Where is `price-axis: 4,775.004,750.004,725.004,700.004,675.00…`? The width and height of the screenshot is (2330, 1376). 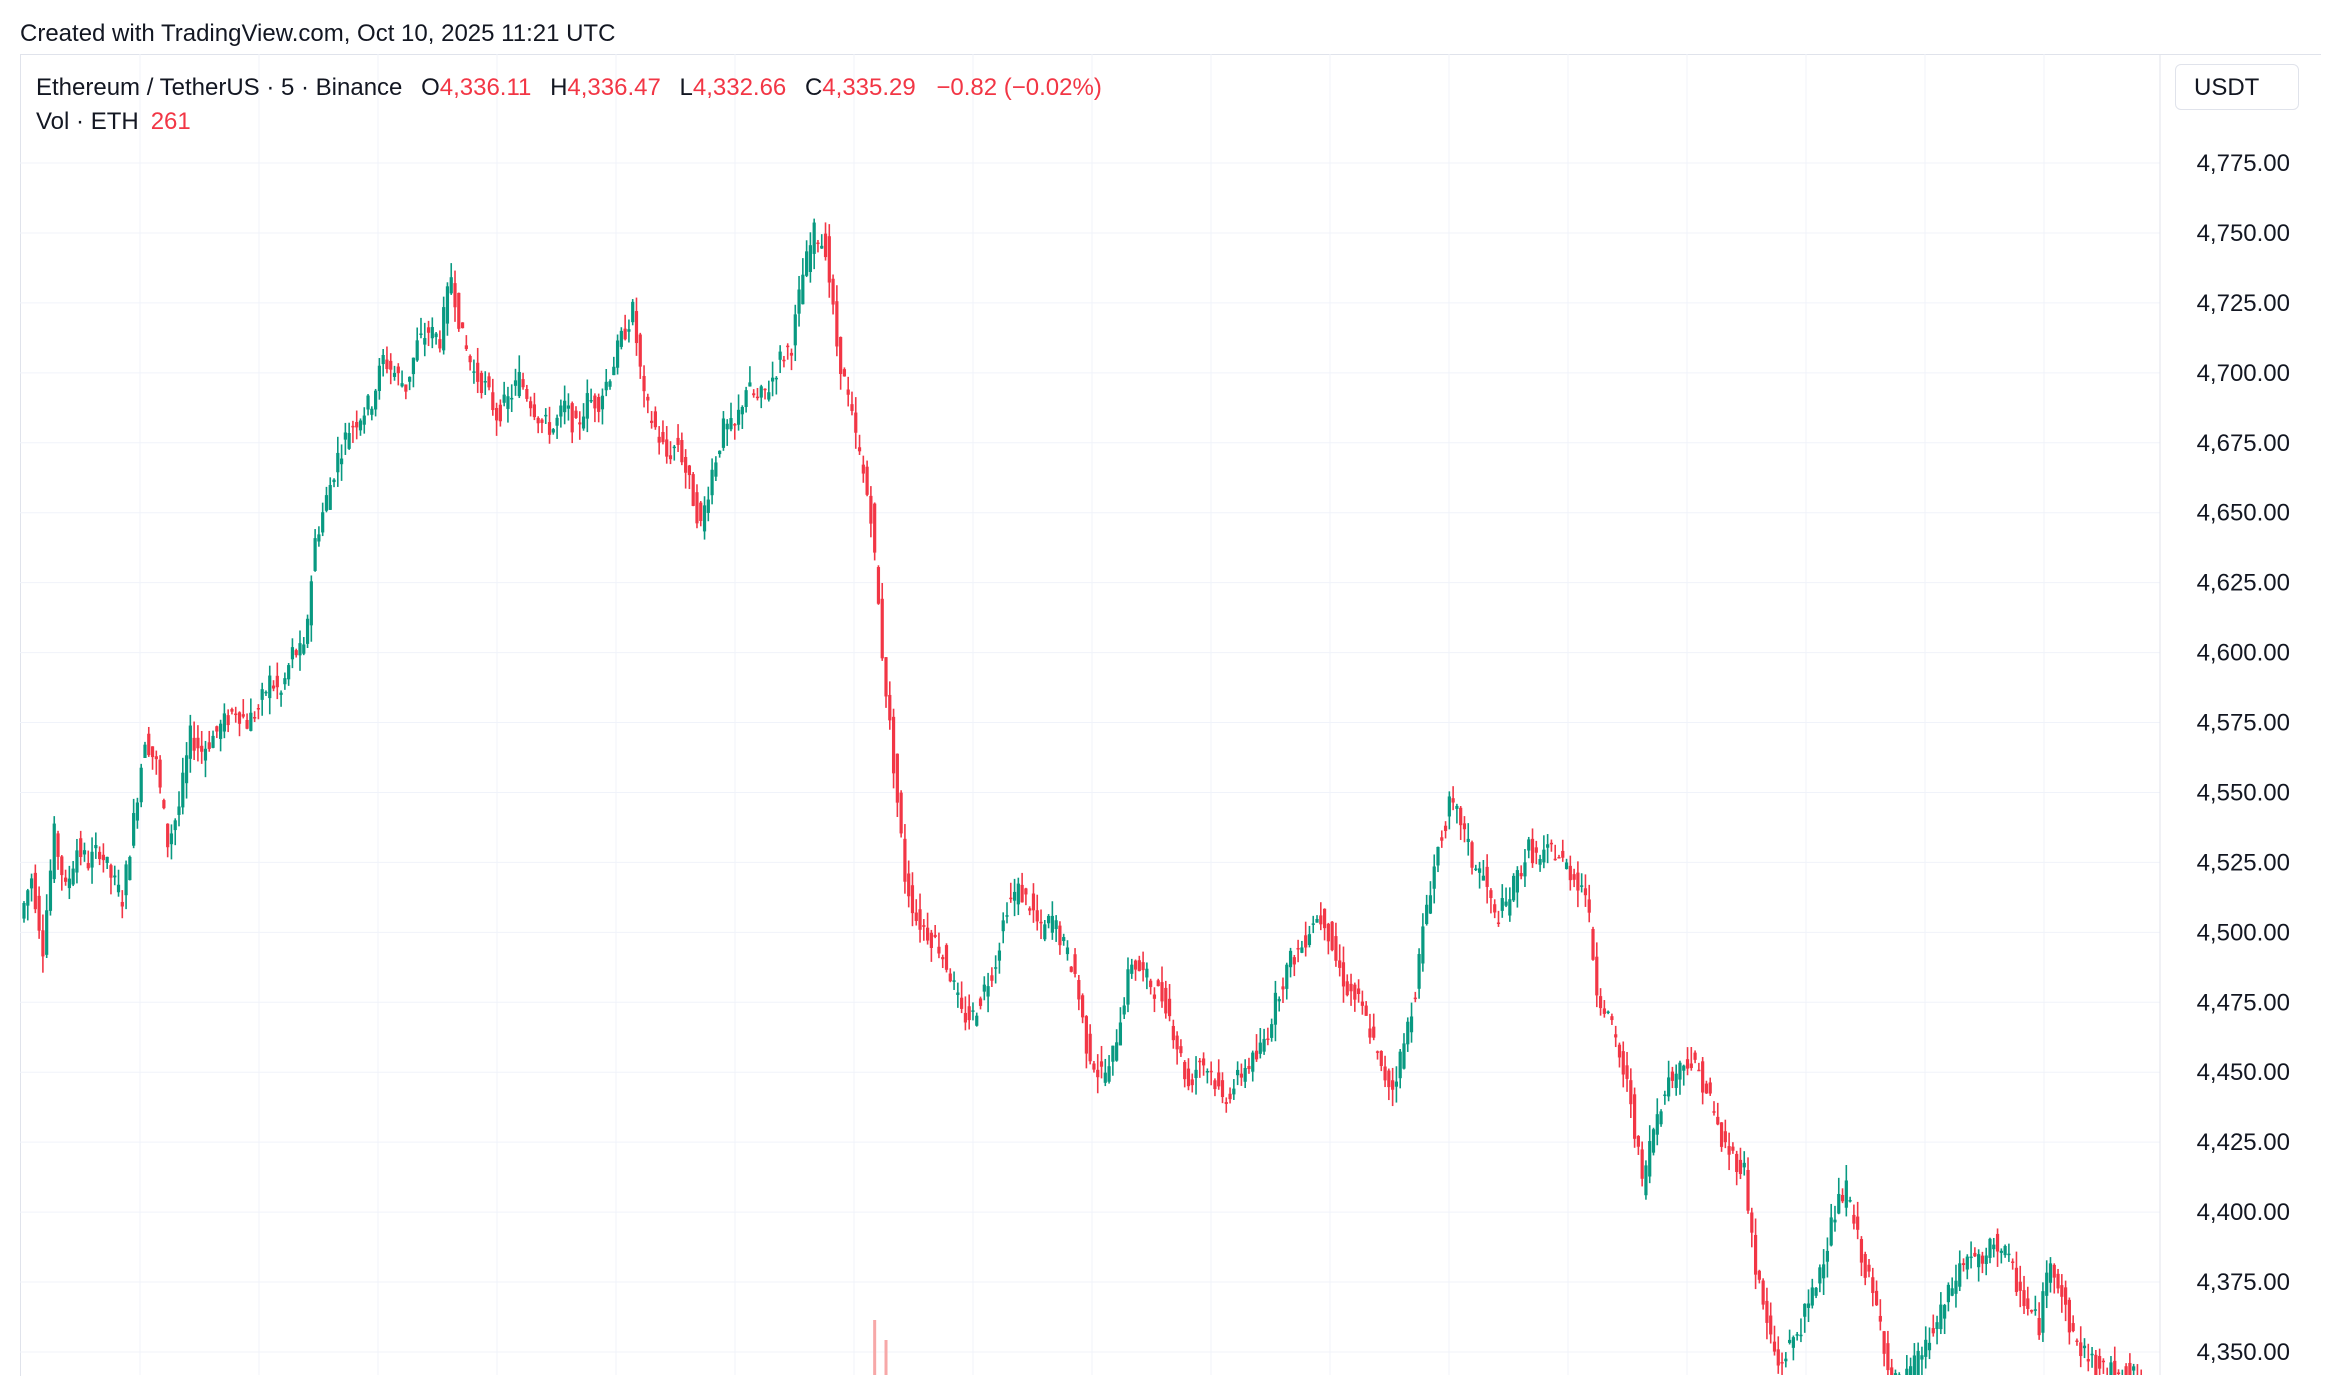 price-axis: 4,775.004,750.004,725.004,700.004,675.00… is located at coordinates (2243, 758).